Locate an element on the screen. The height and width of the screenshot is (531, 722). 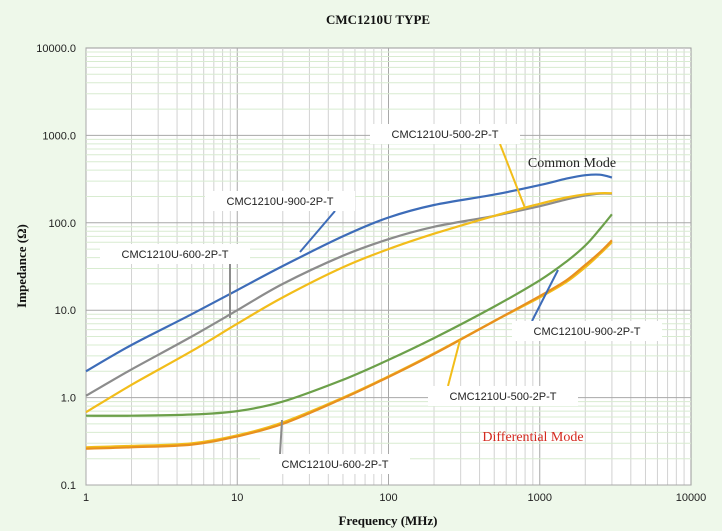
y-tick-label: 10.0 is located at coordinates (65, 311).